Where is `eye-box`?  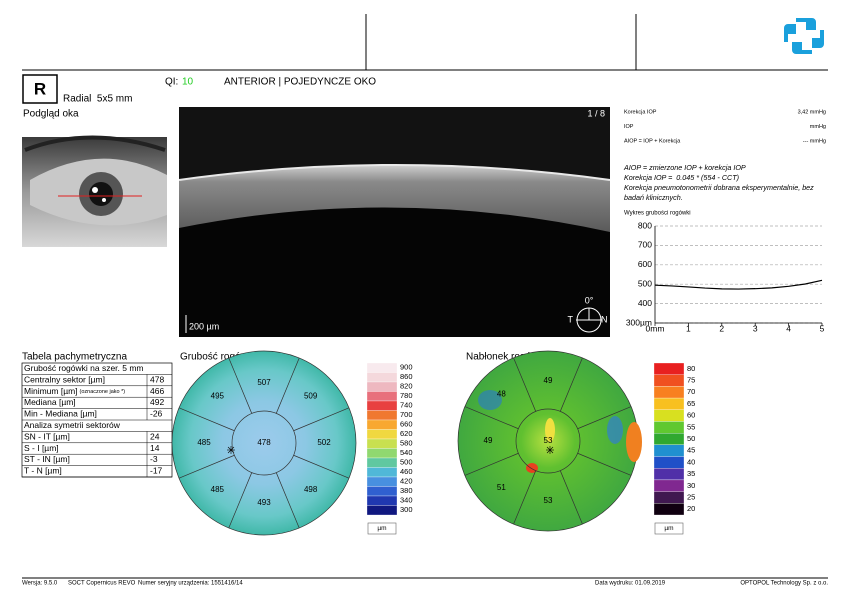 eye-box is located at coordinates (40, 89).